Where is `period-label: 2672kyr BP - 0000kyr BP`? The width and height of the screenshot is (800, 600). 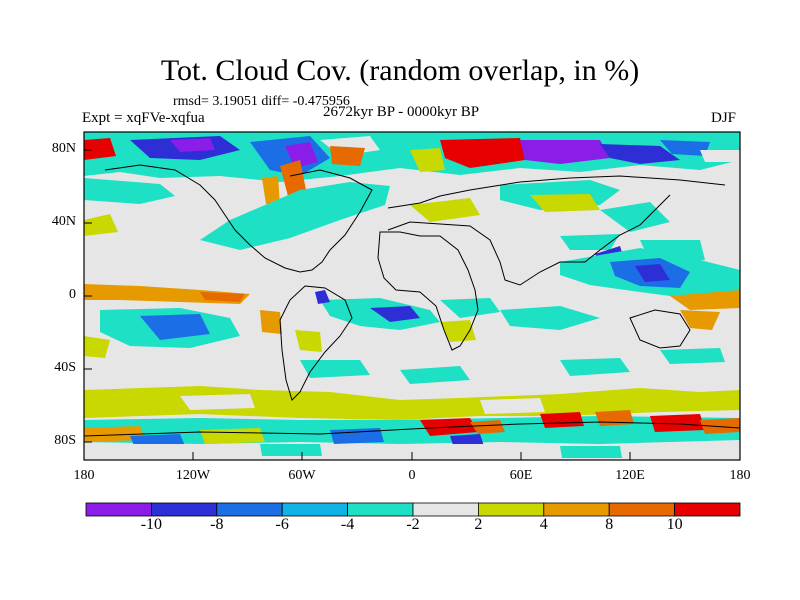 period-label: 2672kyr BP - 0000kyr BP is located at coordinates (401, 112).